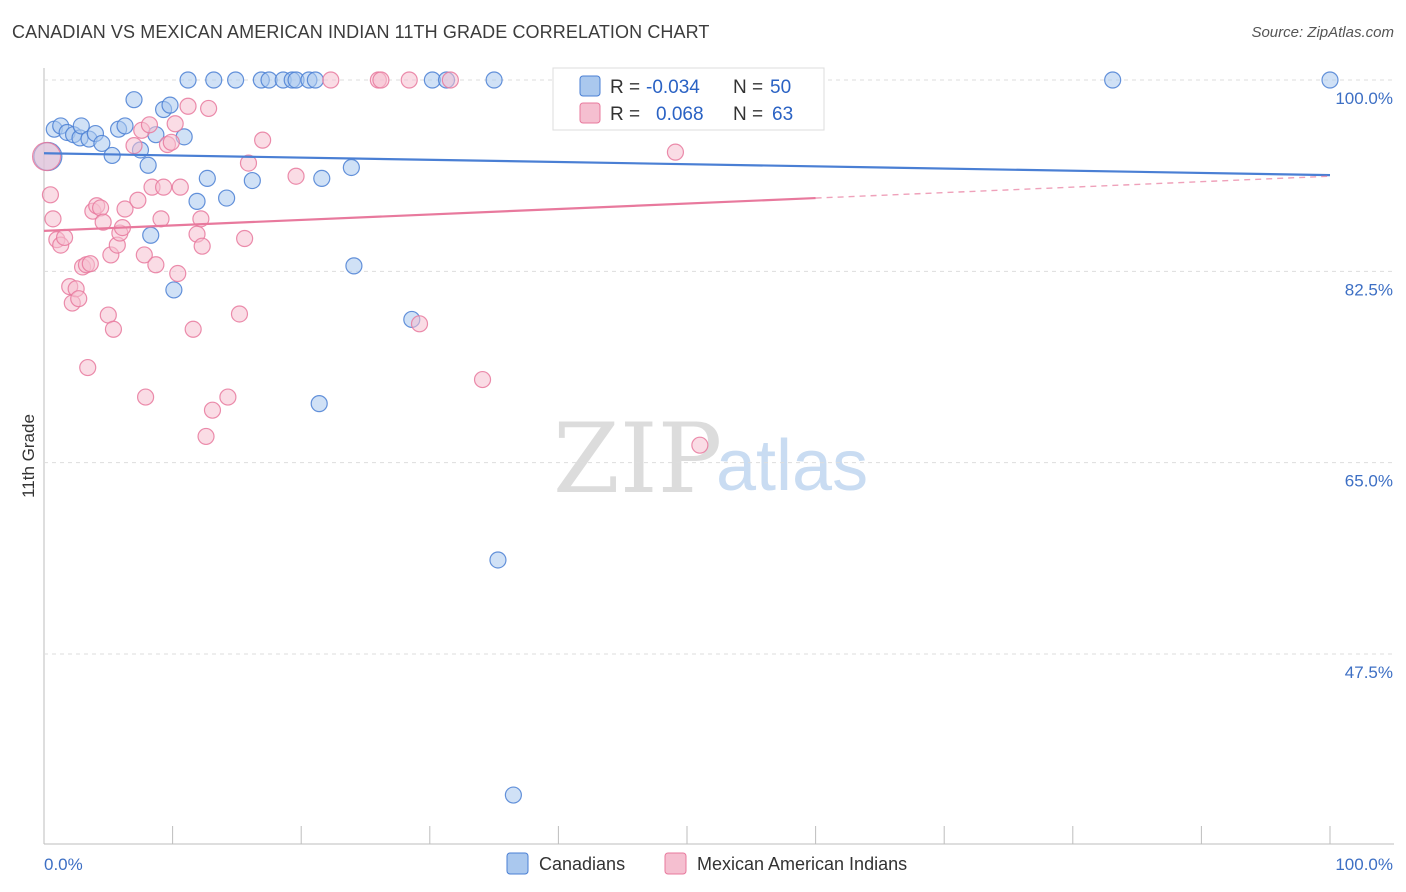 The width and height of the screenshot is (1406, 892). What do you see at coordinates (792, 466) in the screenshot?
I see `watermark-atlas: atlas` at bounding box center [792, 466].